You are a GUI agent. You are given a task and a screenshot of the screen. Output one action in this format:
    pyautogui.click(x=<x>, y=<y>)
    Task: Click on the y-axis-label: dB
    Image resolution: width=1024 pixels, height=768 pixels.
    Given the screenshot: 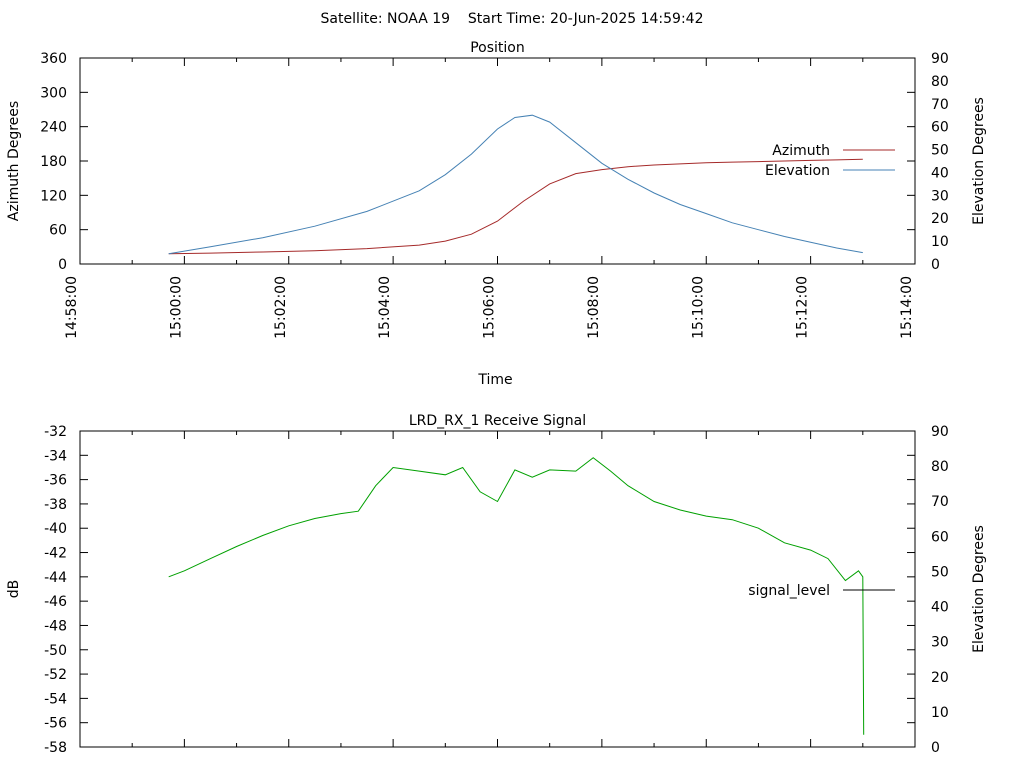 What is the action you would take?
    pyautogui.click(x=14, y=589)
    